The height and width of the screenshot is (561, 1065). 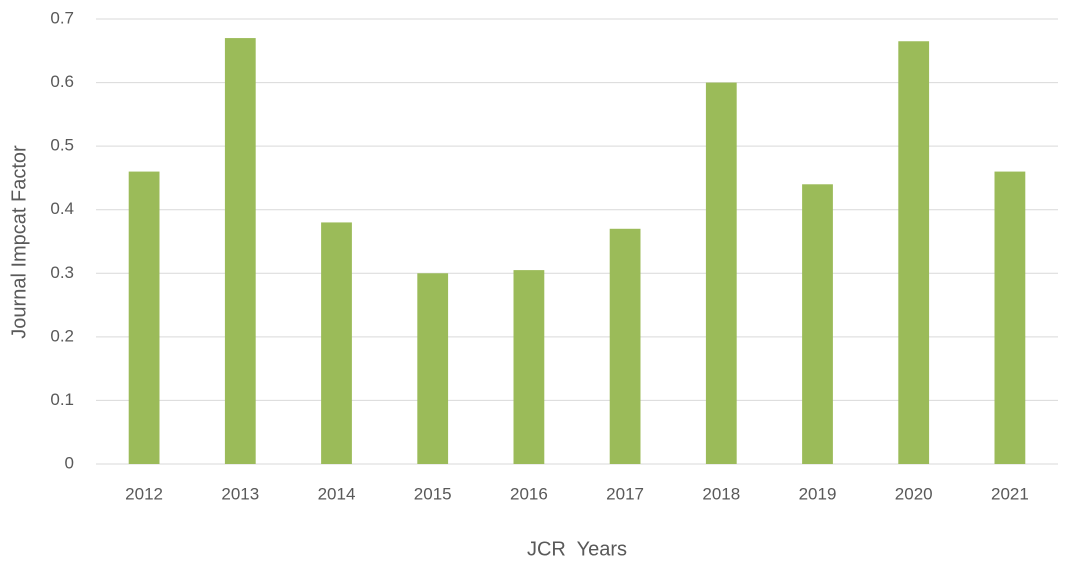 I want to click on y-tick-label: 0.7, so click(x=62, y=17).